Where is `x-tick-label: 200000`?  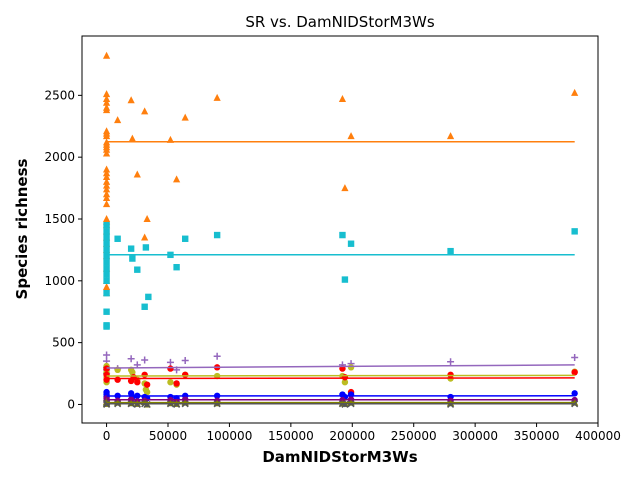
x-tick-label: 200000 is located at coordinates (352, 436).